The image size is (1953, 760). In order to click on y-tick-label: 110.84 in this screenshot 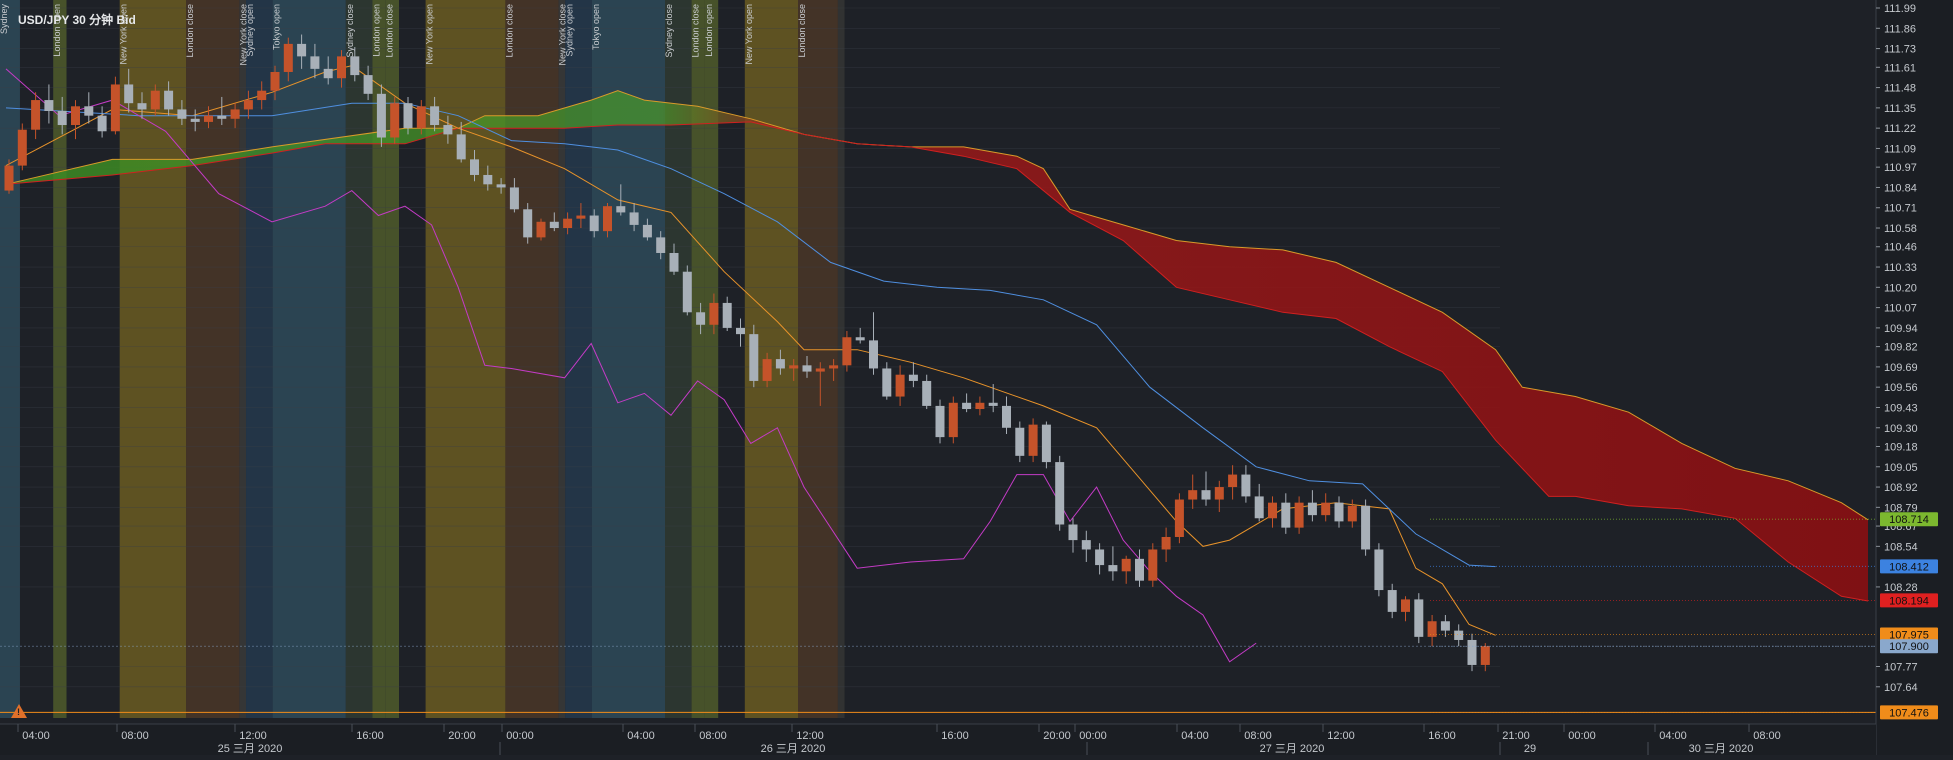, I will do `click(1900, 188)`.